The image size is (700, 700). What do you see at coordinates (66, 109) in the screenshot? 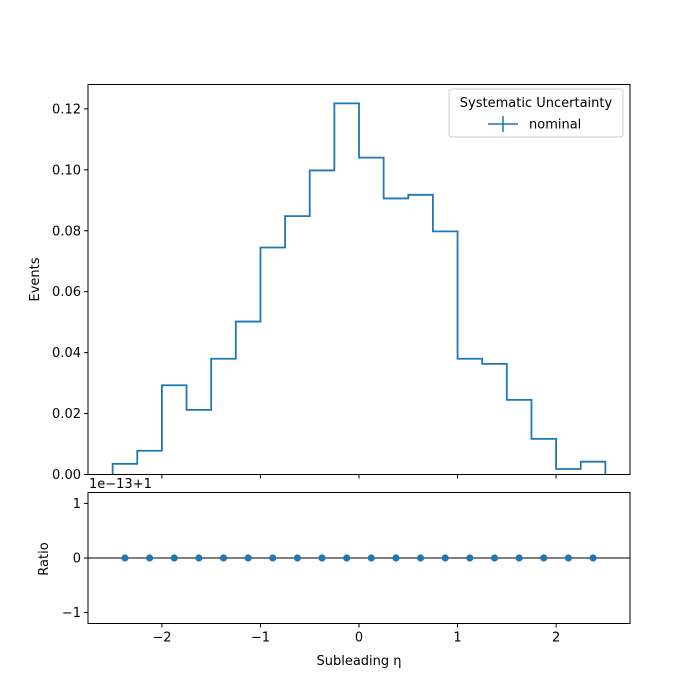
I see `y-tick-label: 0.12` at bounding box center [66, 109].